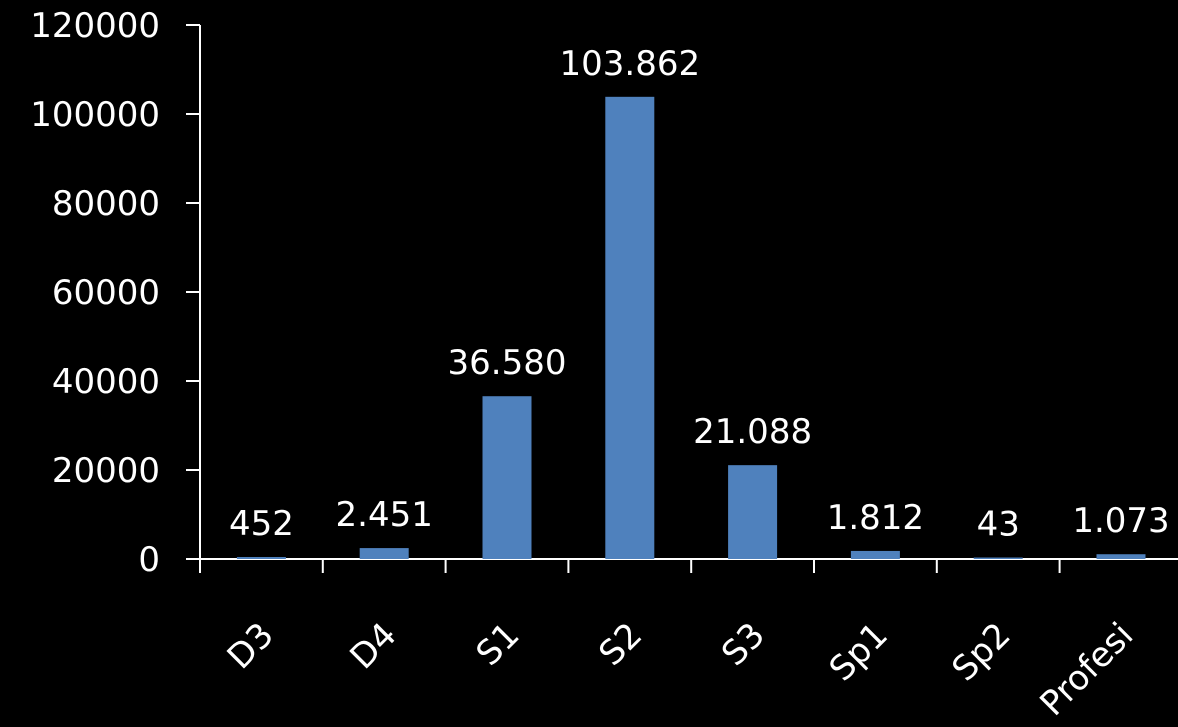 The width and height of the screenshot is (1178, 727). What do you see at coordinates (630, 566) in the screenshot?
I see `x-ticks` at bounding box center [630, 566].